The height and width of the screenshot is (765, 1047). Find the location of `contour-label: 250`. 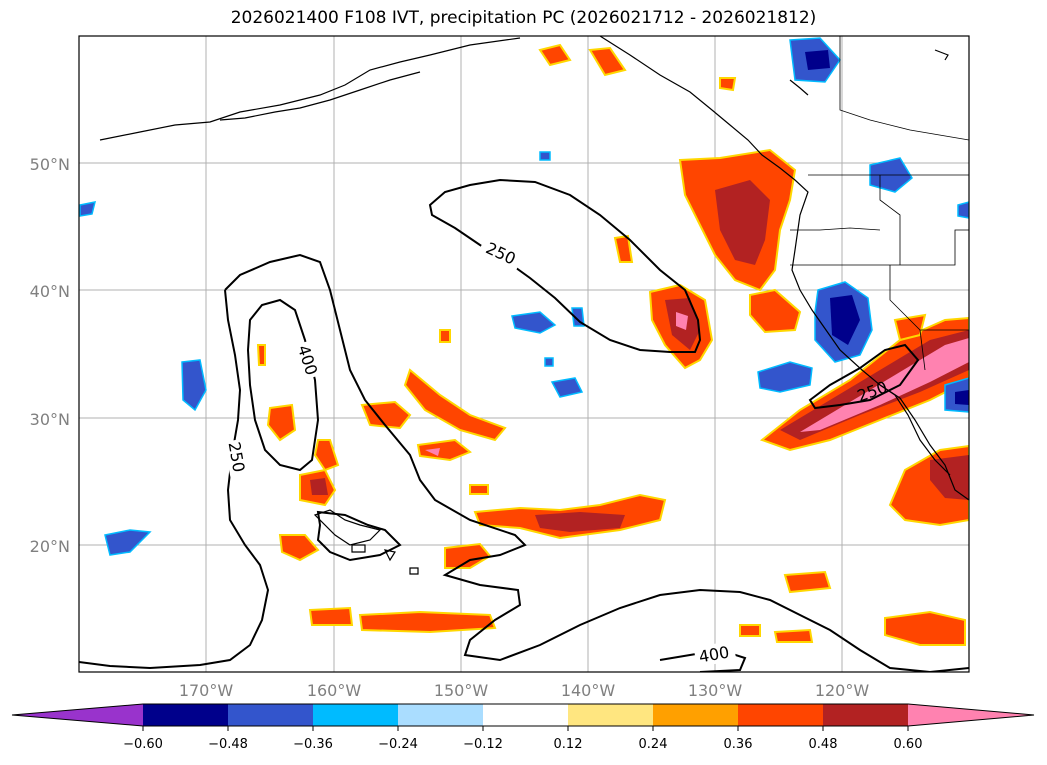

contour-label: 250 is located at coordinates (236, 456).